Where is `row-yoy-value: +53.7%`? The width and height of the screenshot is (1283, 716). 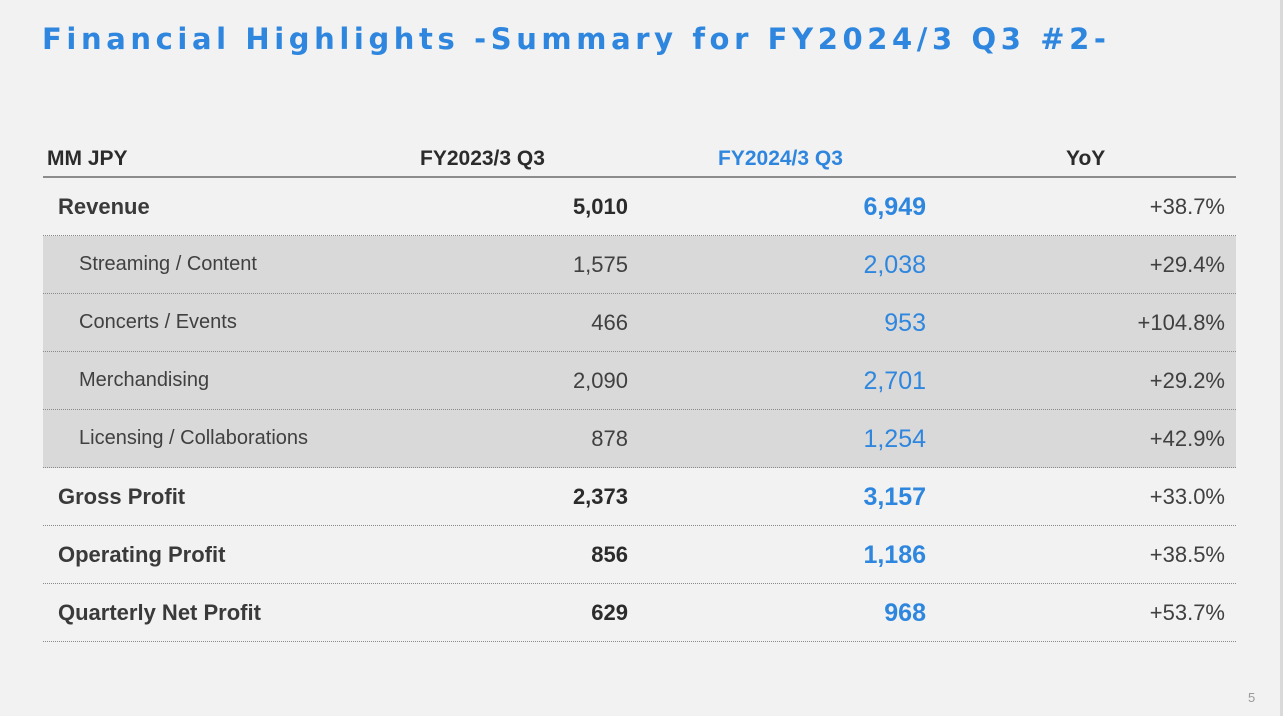
row-yoy-value: +53.7% is located at coordinates (1187, 612).